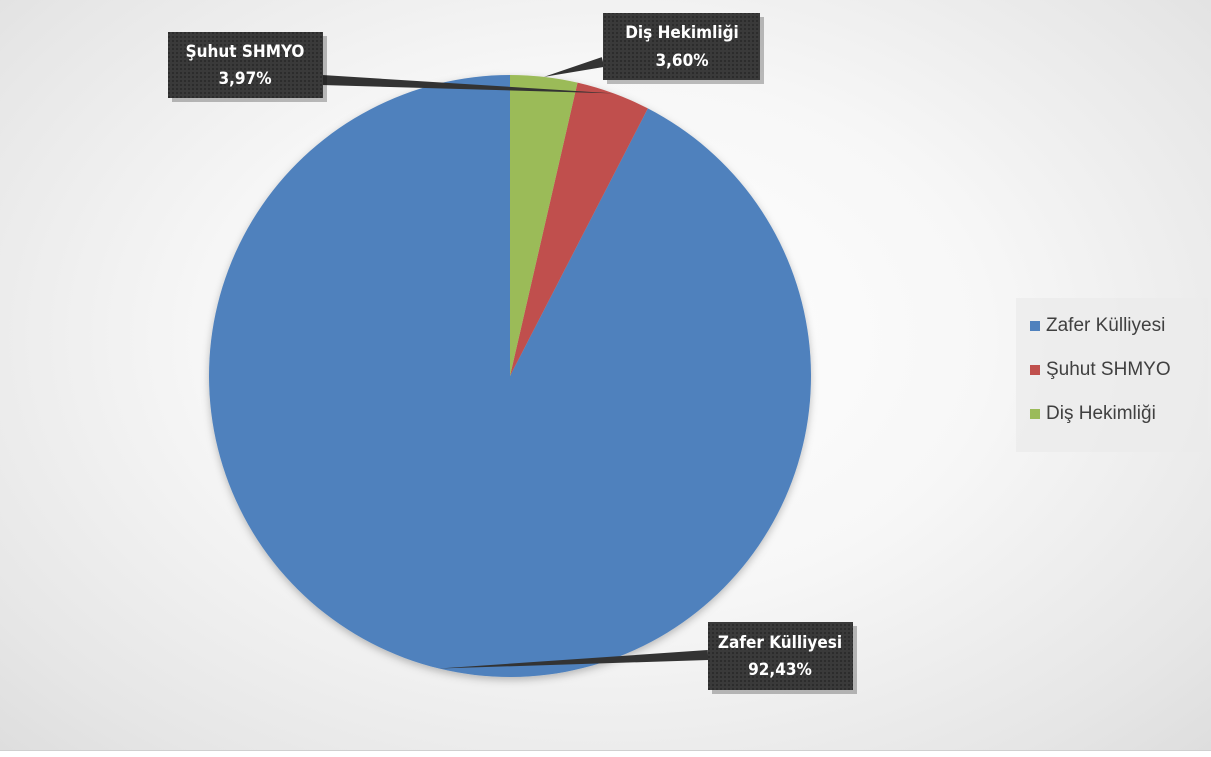  What do you see at coordinates (245, 52) in the screenshot?
I see `callout-label-suhut: Şuhut SHMYO` at bounding box center [245, 52].